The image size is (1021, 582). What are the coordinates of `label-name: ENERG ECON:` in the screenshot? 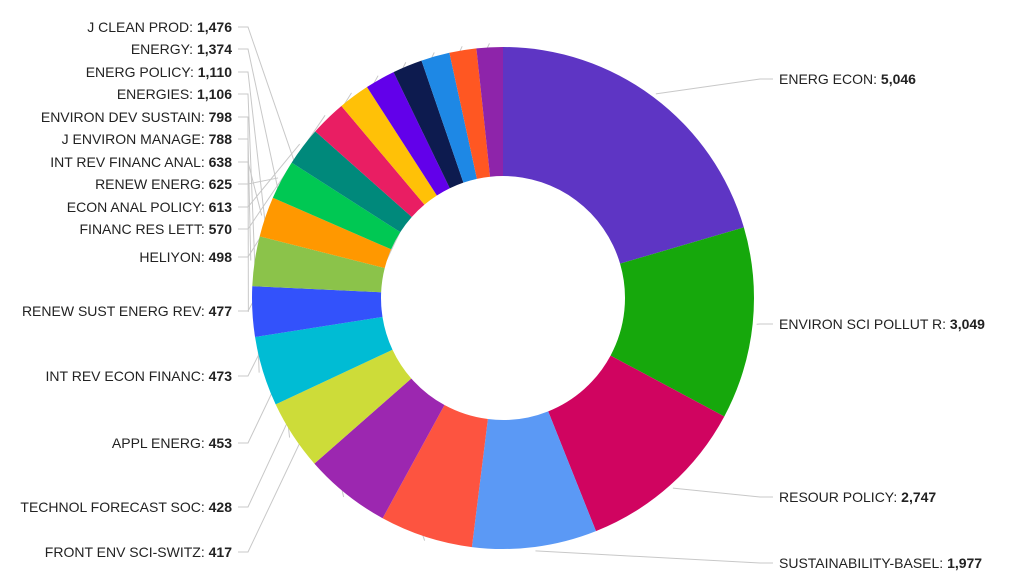 It's located at (830, 79).